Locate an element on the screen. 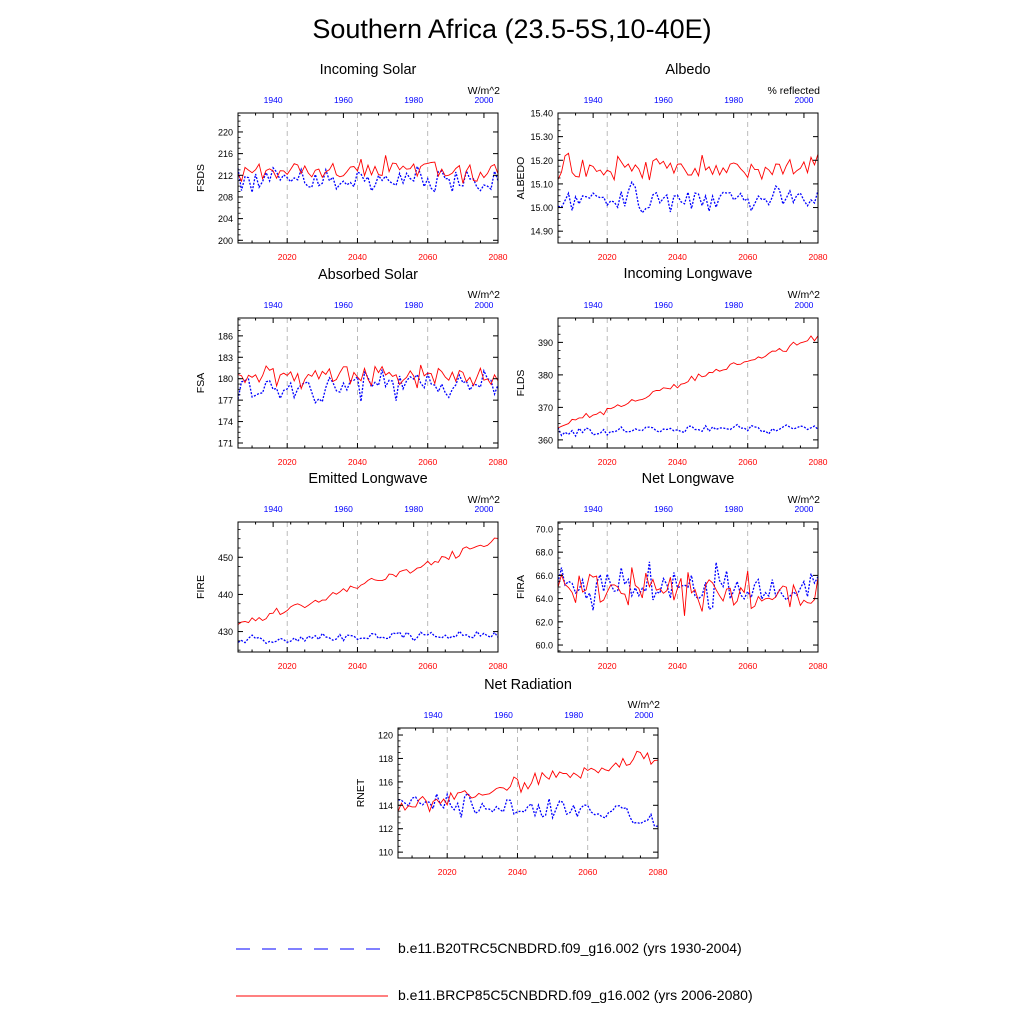 Image resolution: width=1024 pixels, height=1024 pixels. y-axis-label: FSDS is located at coordinates (201, 178).